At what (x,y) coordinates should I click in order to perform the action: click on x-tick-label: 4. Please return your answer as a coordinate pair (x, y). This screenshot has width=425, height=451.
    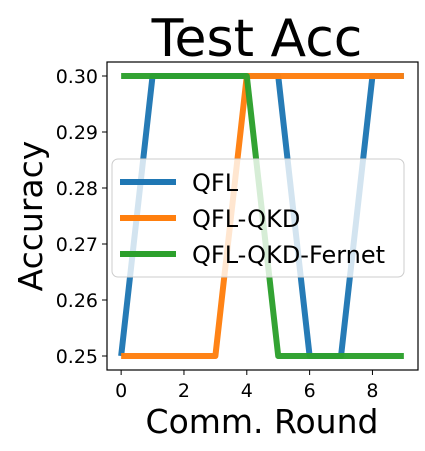
    Looking at the image, I should click on (247, 391).